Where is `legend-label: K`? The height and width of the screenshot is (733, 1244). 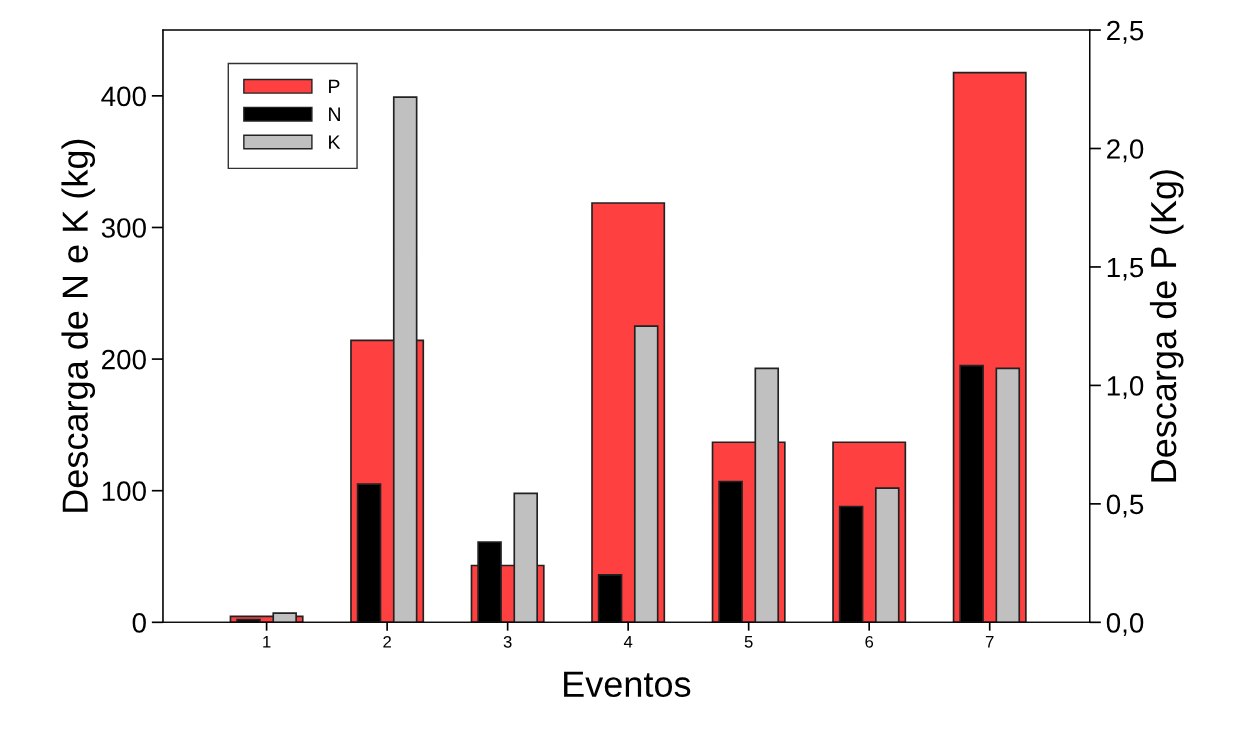 legend-label: K is located at coordinates (335, 142).